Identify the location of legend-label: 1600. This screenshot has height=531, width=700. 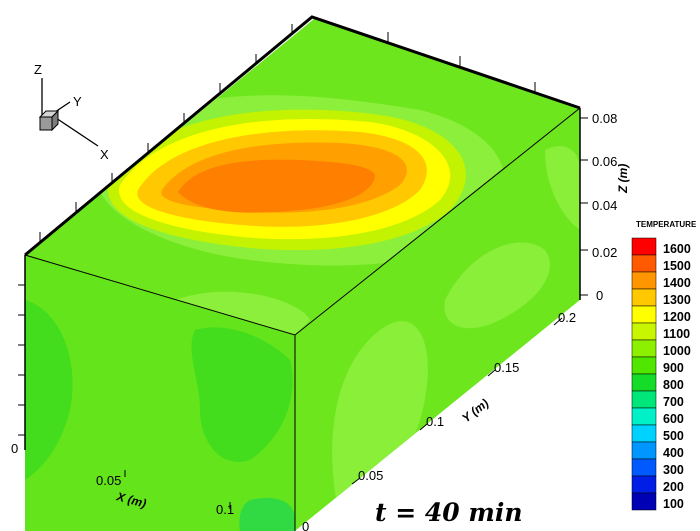
(677, 249).